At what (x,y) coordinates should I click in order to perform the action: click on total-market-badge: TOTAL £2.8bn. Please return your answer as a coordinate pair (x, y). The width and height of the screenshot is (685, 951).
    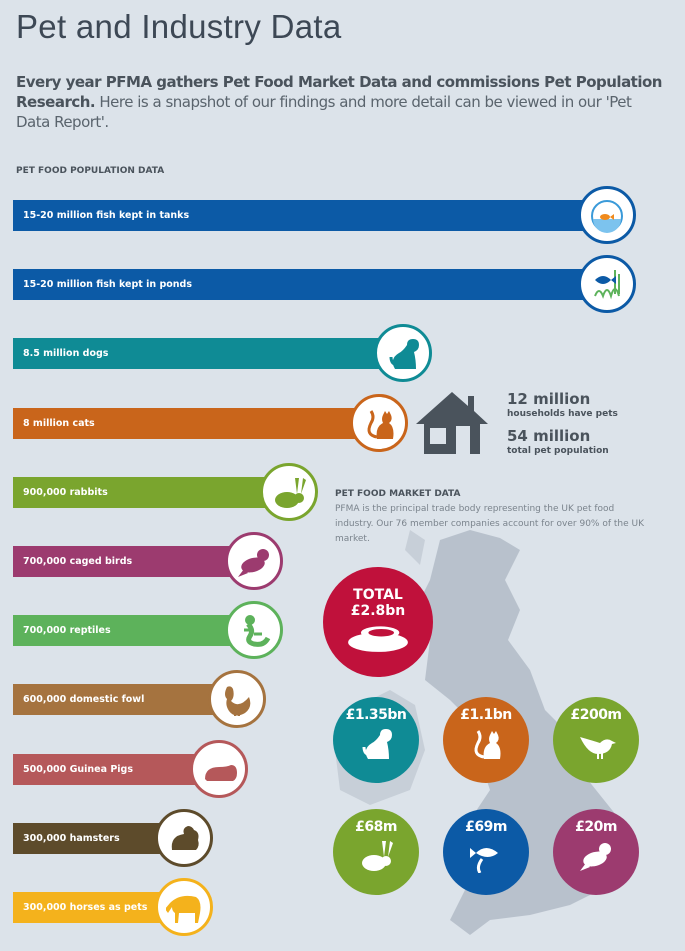
    Looking at the image, I should click on (378, 622).